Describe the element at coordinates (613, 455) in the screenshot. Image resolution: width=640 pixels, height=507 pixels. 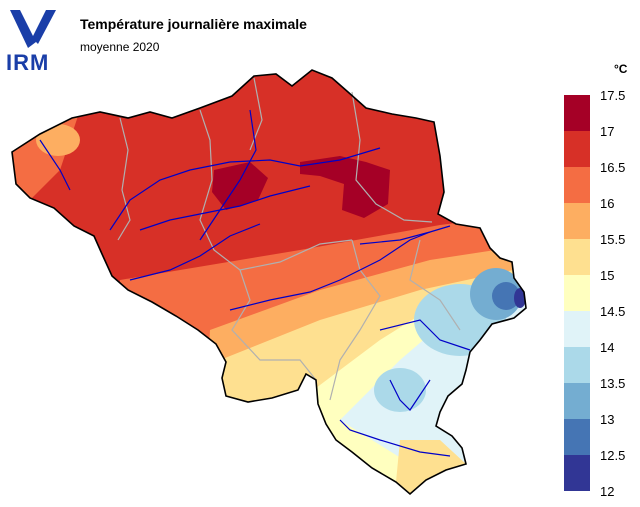
I see `legend-label: 12.5` at that location.